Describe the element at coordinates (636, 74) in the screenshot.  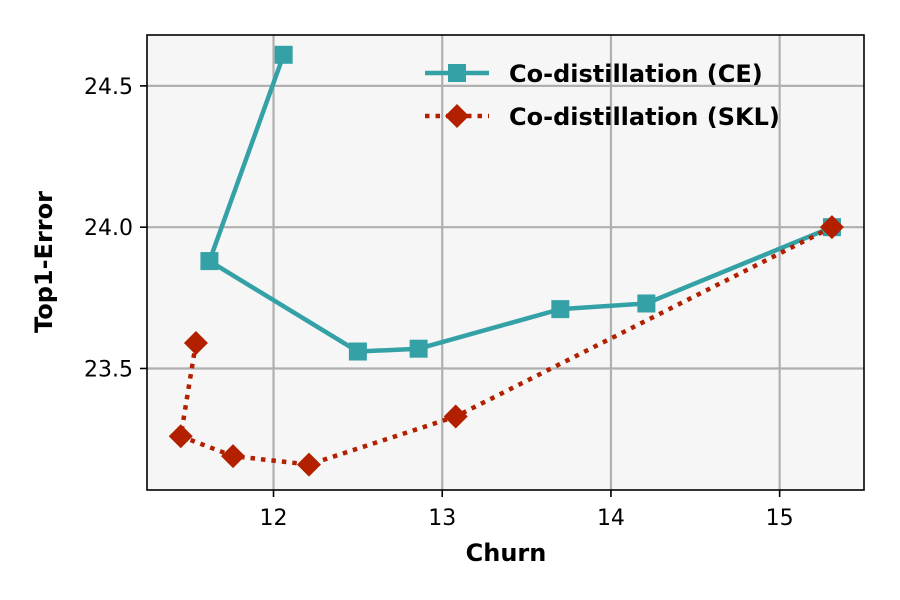
I see `legend-ce-label: Co-distillation (CE)` at that location.